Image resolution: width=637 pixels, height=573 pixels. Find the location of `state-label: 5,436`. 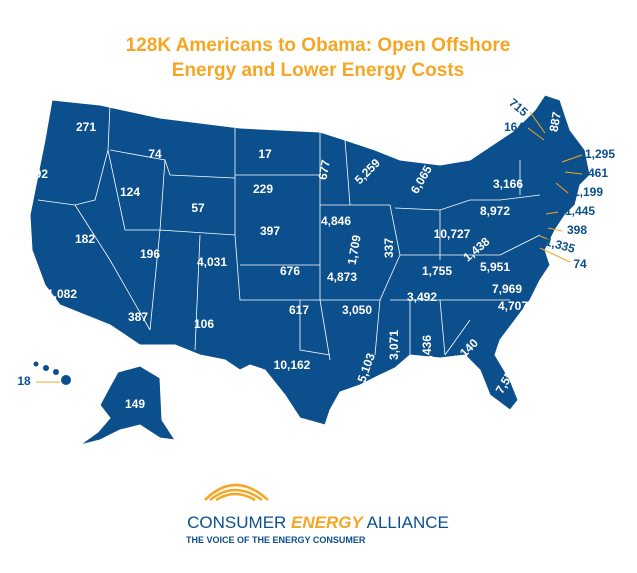

state-label: 5,436 is located at coordinates (427, 350).